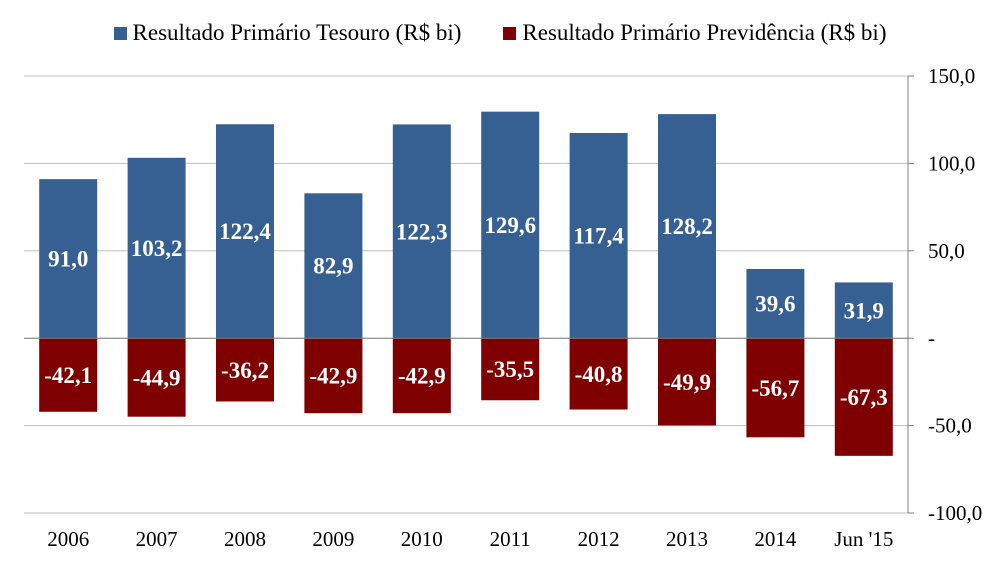  Describe the element at coordinates (951, 76) in the screenshot. I see `y-tick-label: 150,0` at that location.